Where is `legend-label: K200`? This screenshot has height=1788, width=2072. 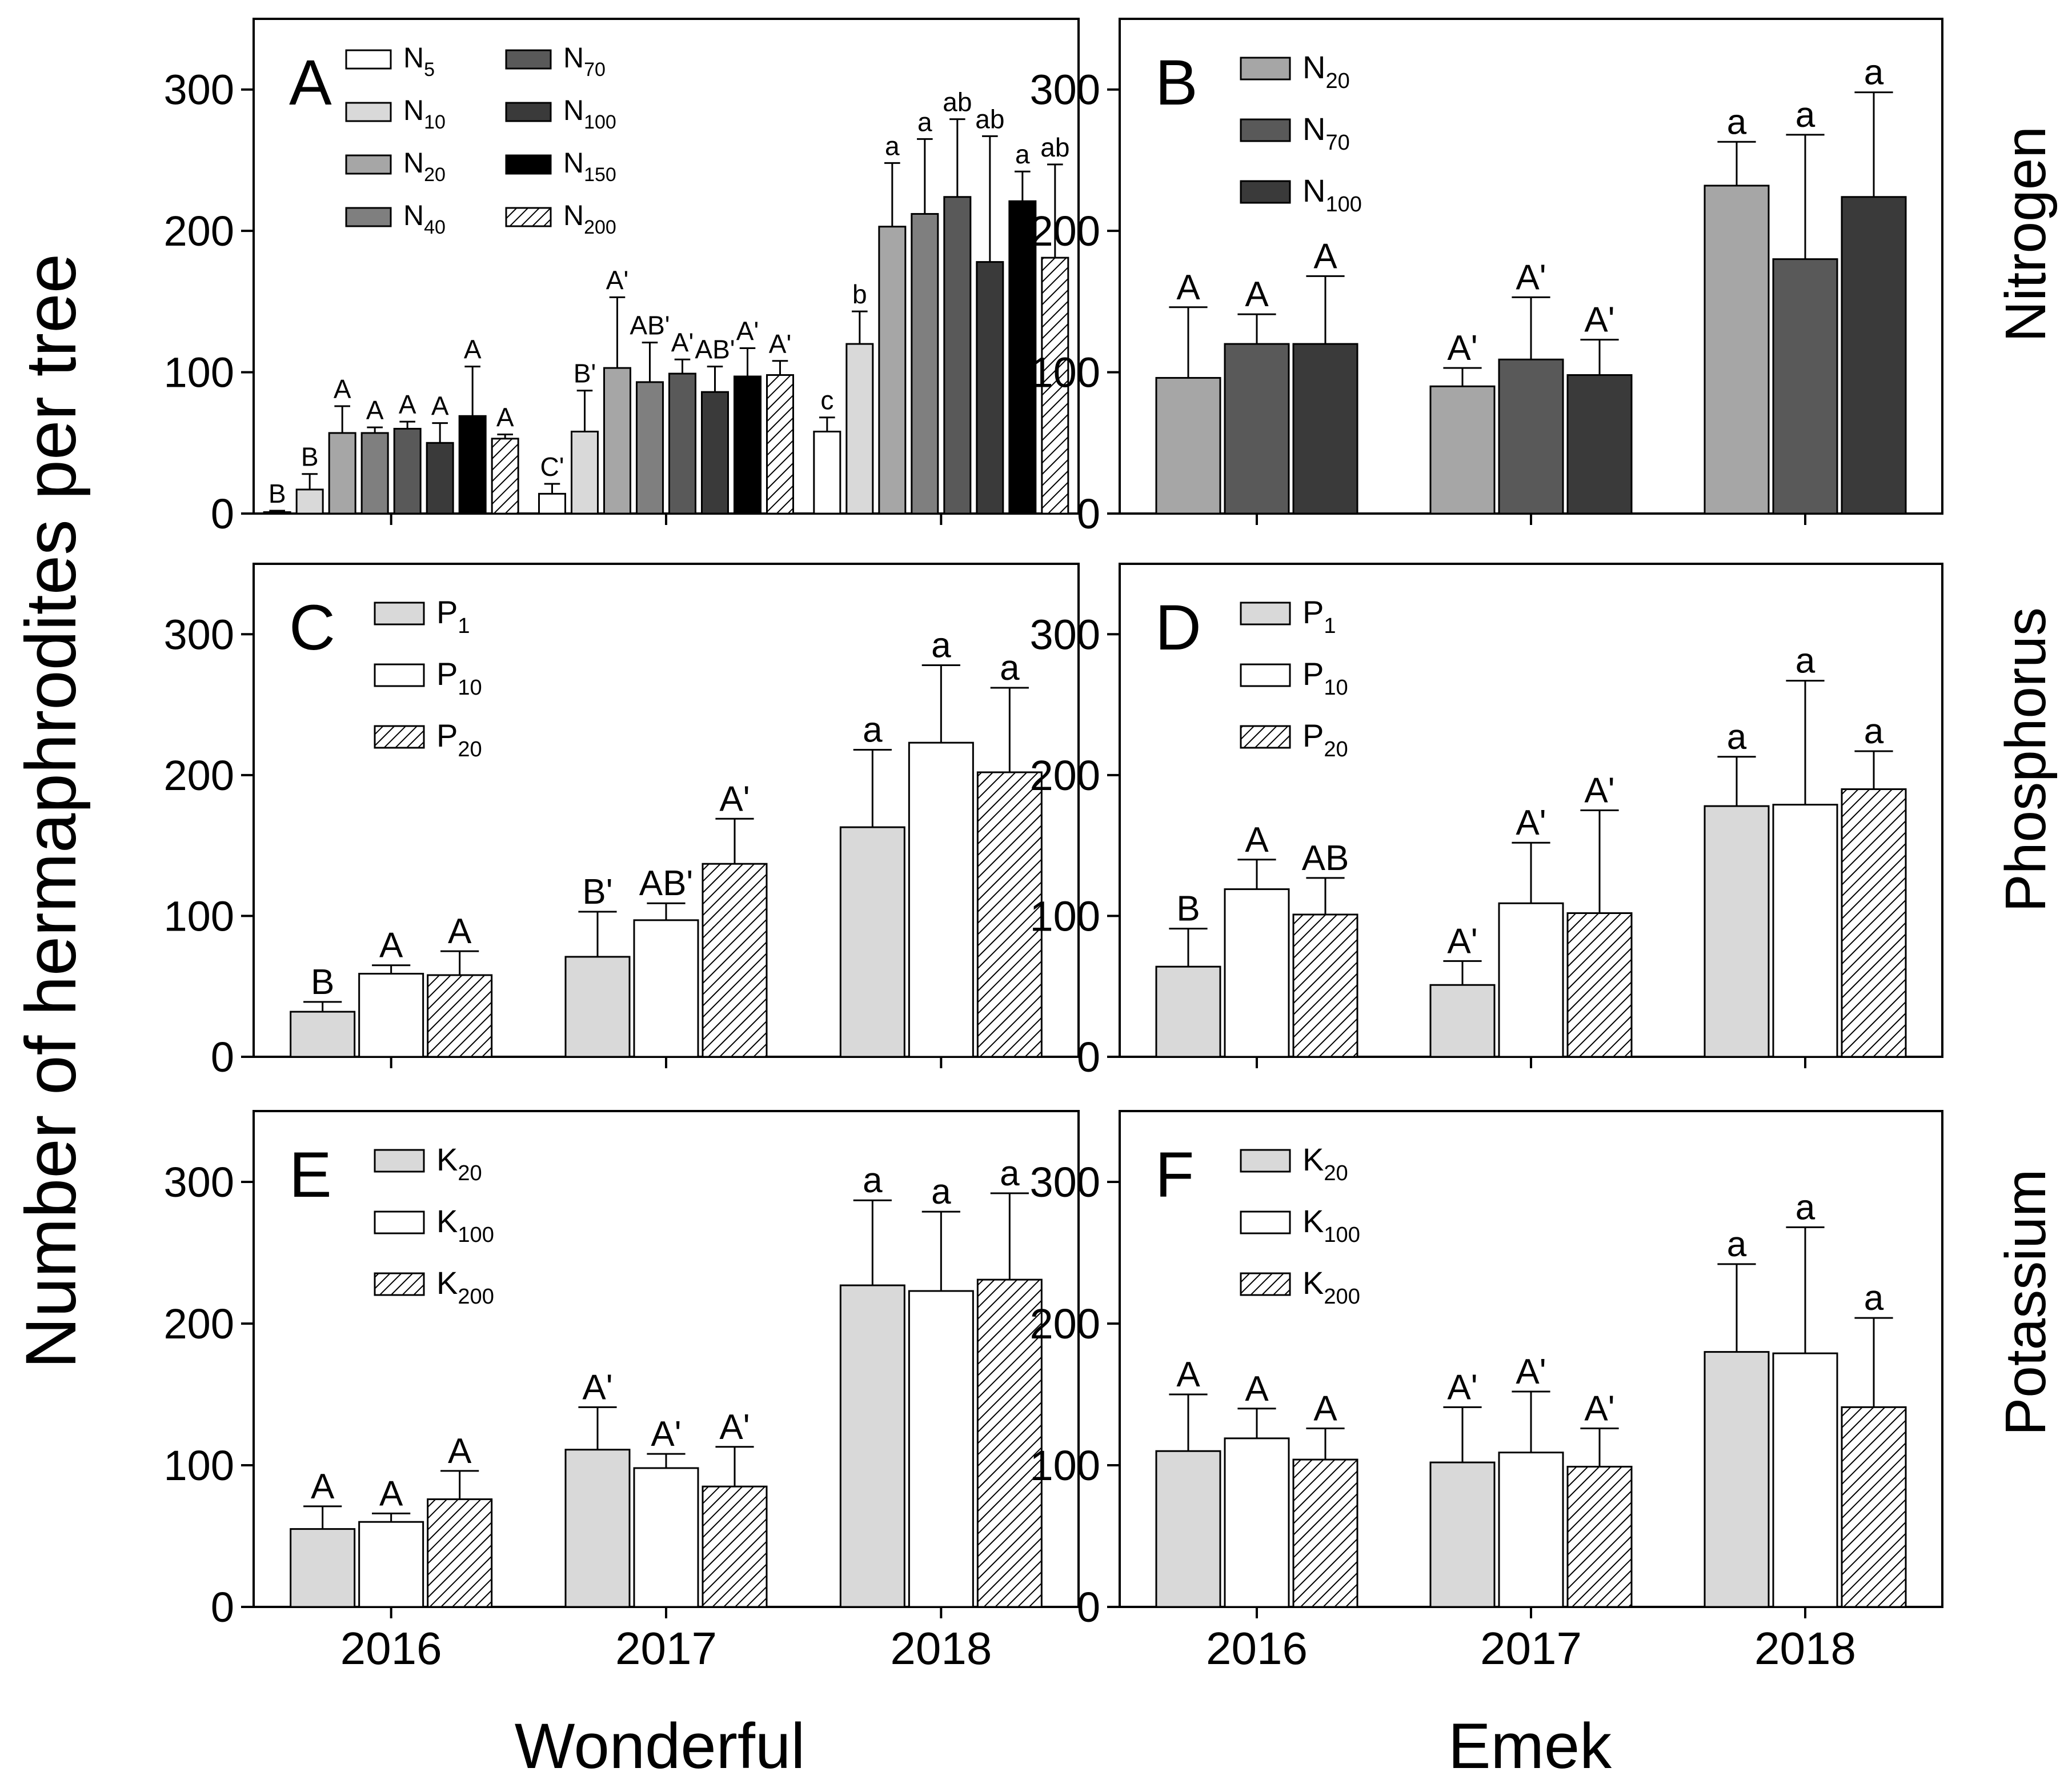 legend-label: K200 is located at coordinates (465, 1287).